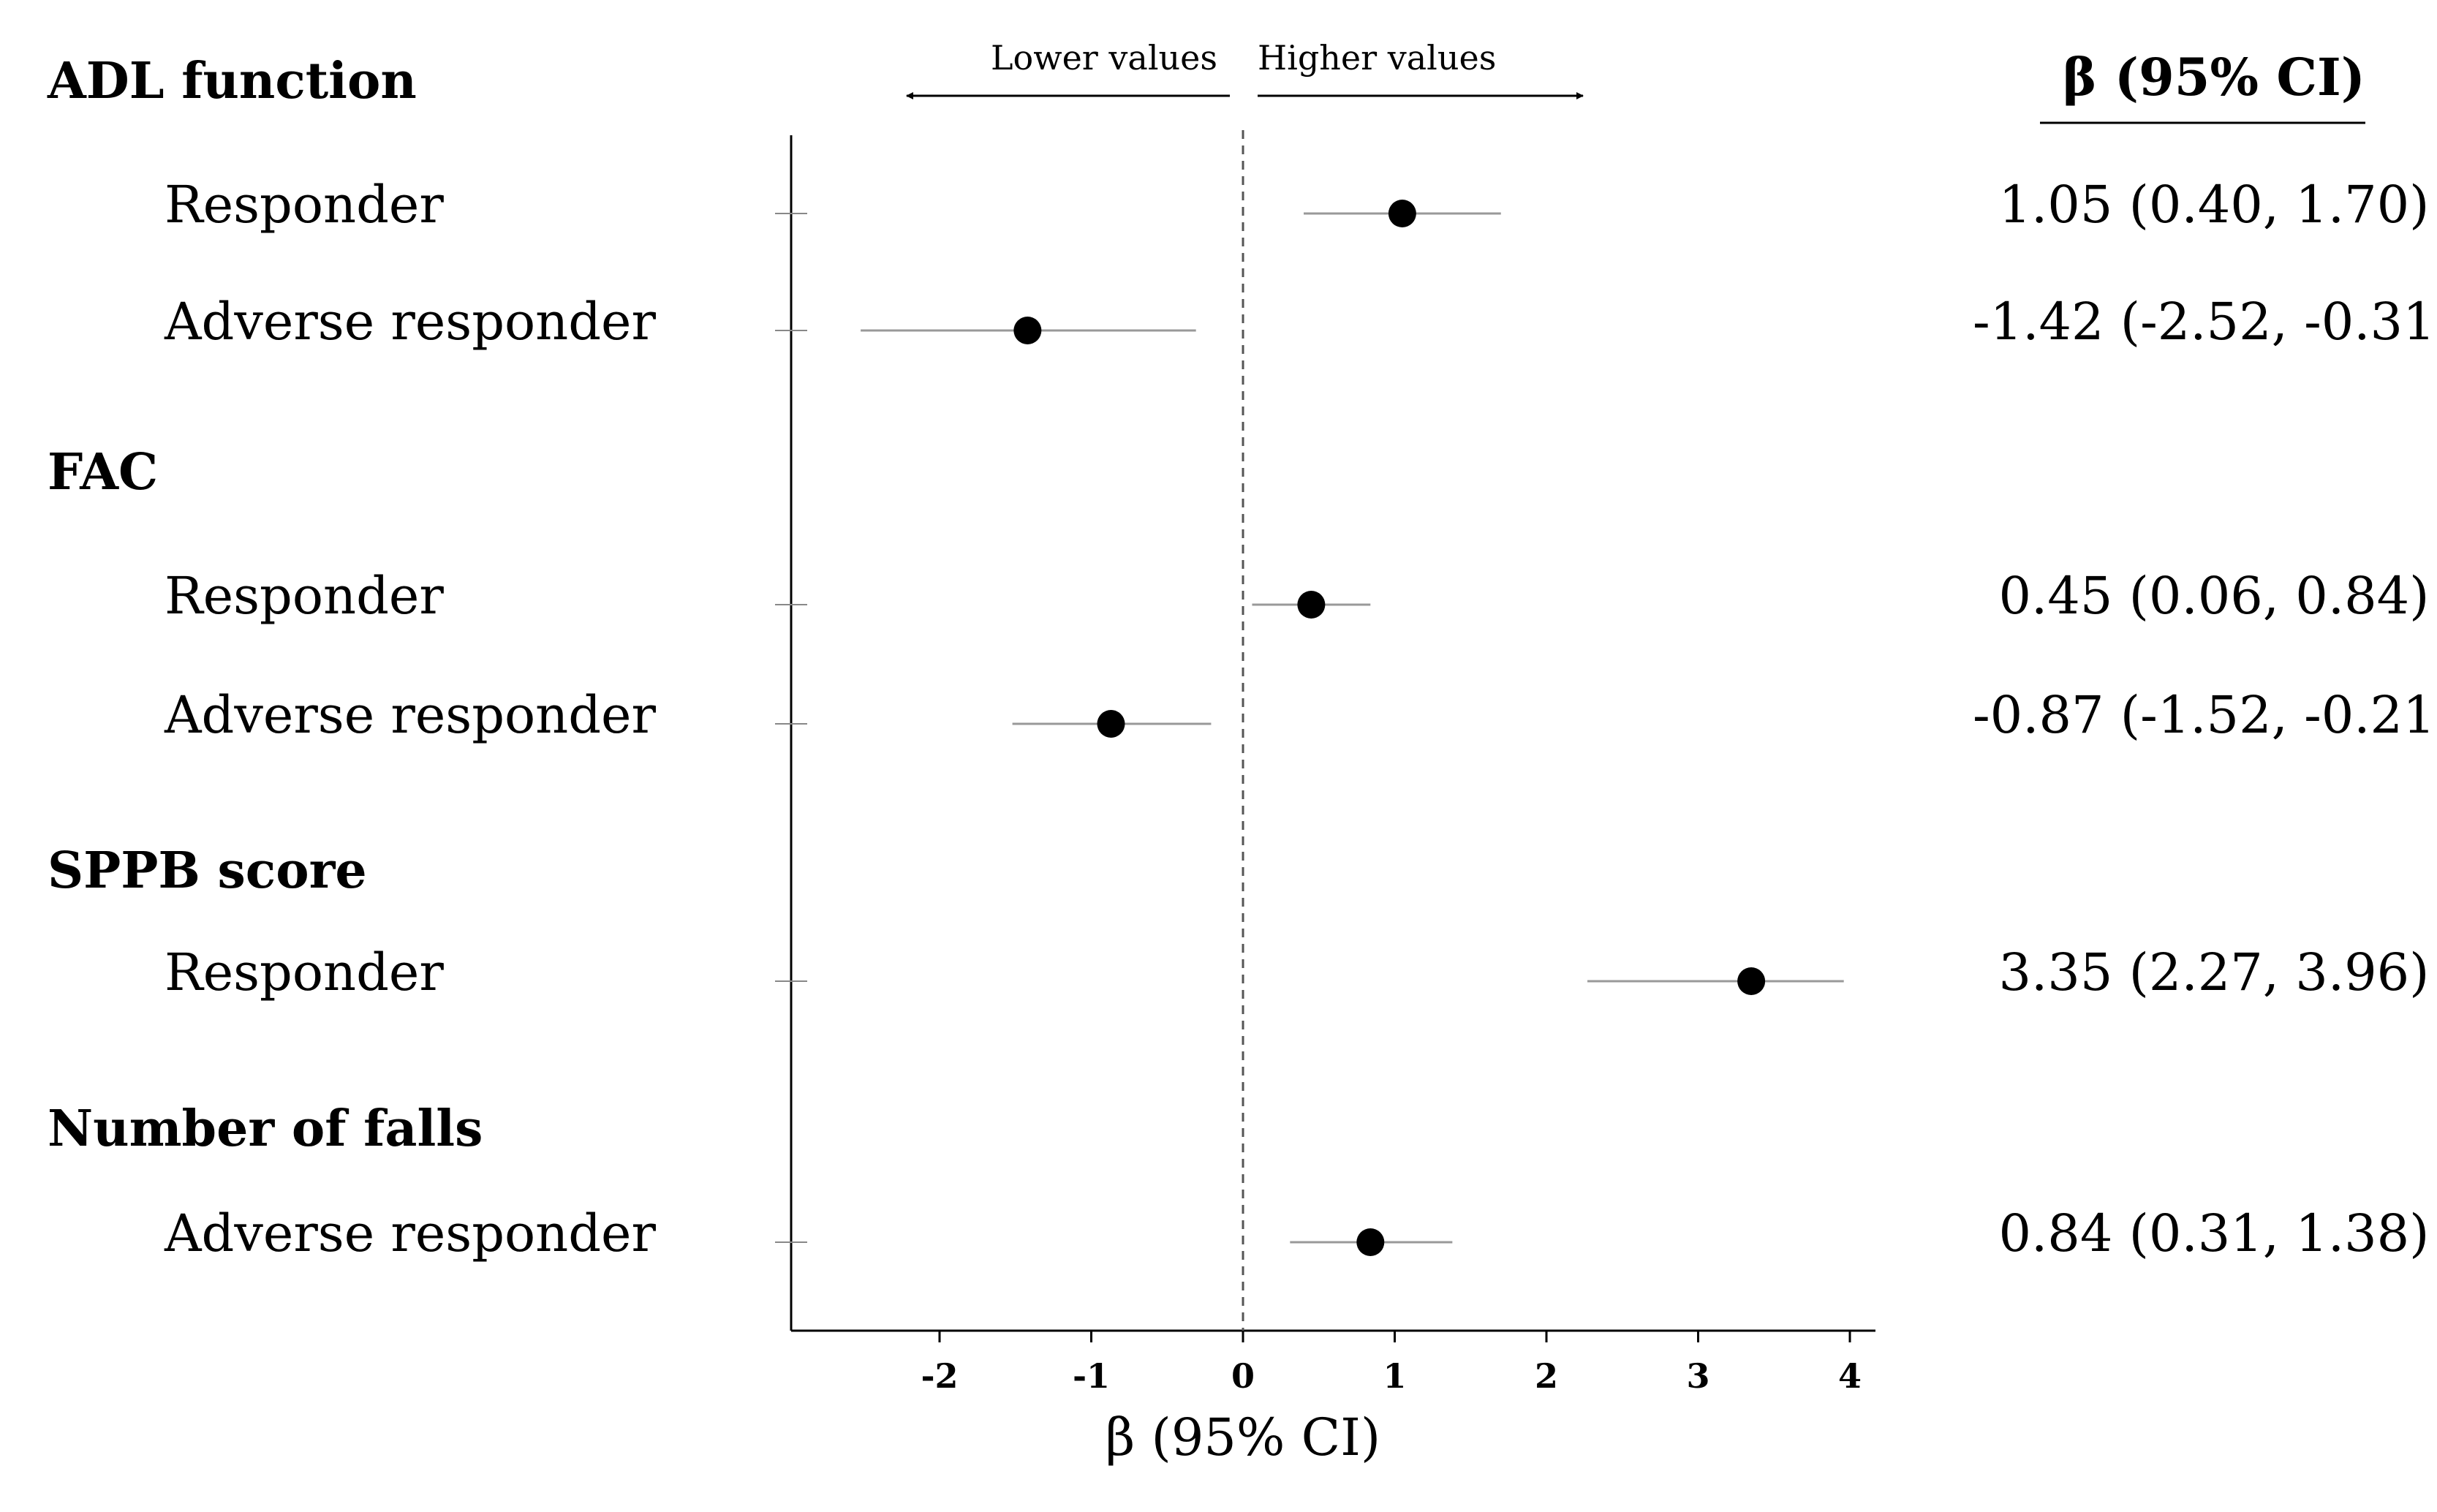 The image size is (2437, 1512). I want to click on x-ticks: -2 -1 0 1 2 3 4, so click(1391, 1363).